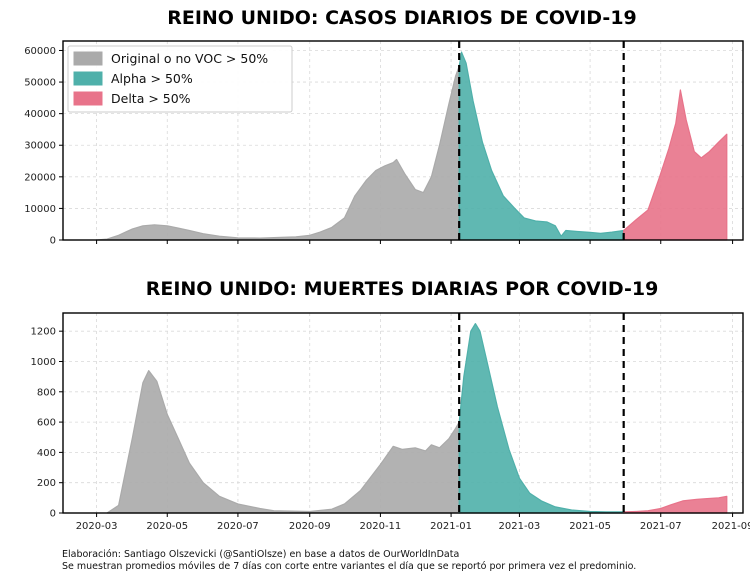 This screenshot has width=750, height=573. I want to click on x-tick-label: 2021-01, so click(451, 526).